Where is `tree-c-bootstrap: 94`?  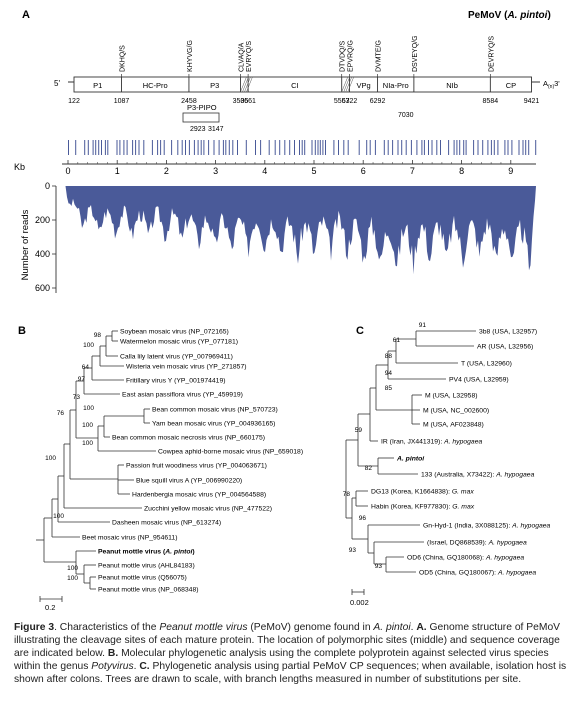
tree-c-bootstrap: 94 is located at coordinates (389, 373).